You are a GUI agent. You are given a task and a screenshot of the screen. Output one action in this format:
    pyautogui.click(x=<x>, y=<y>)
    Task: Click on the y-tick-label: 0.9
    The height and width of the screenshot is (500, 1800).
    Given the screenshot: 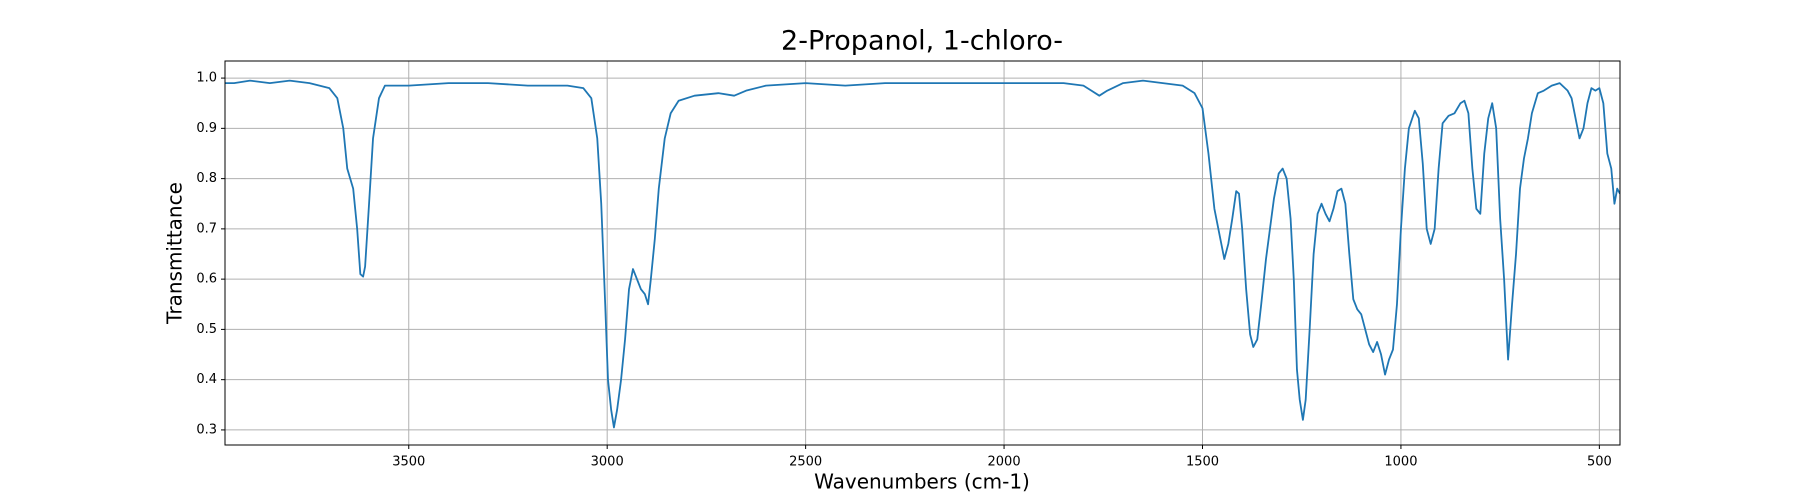 What is the action you would take?
    pyautogui.click(x=206, y=128)
    